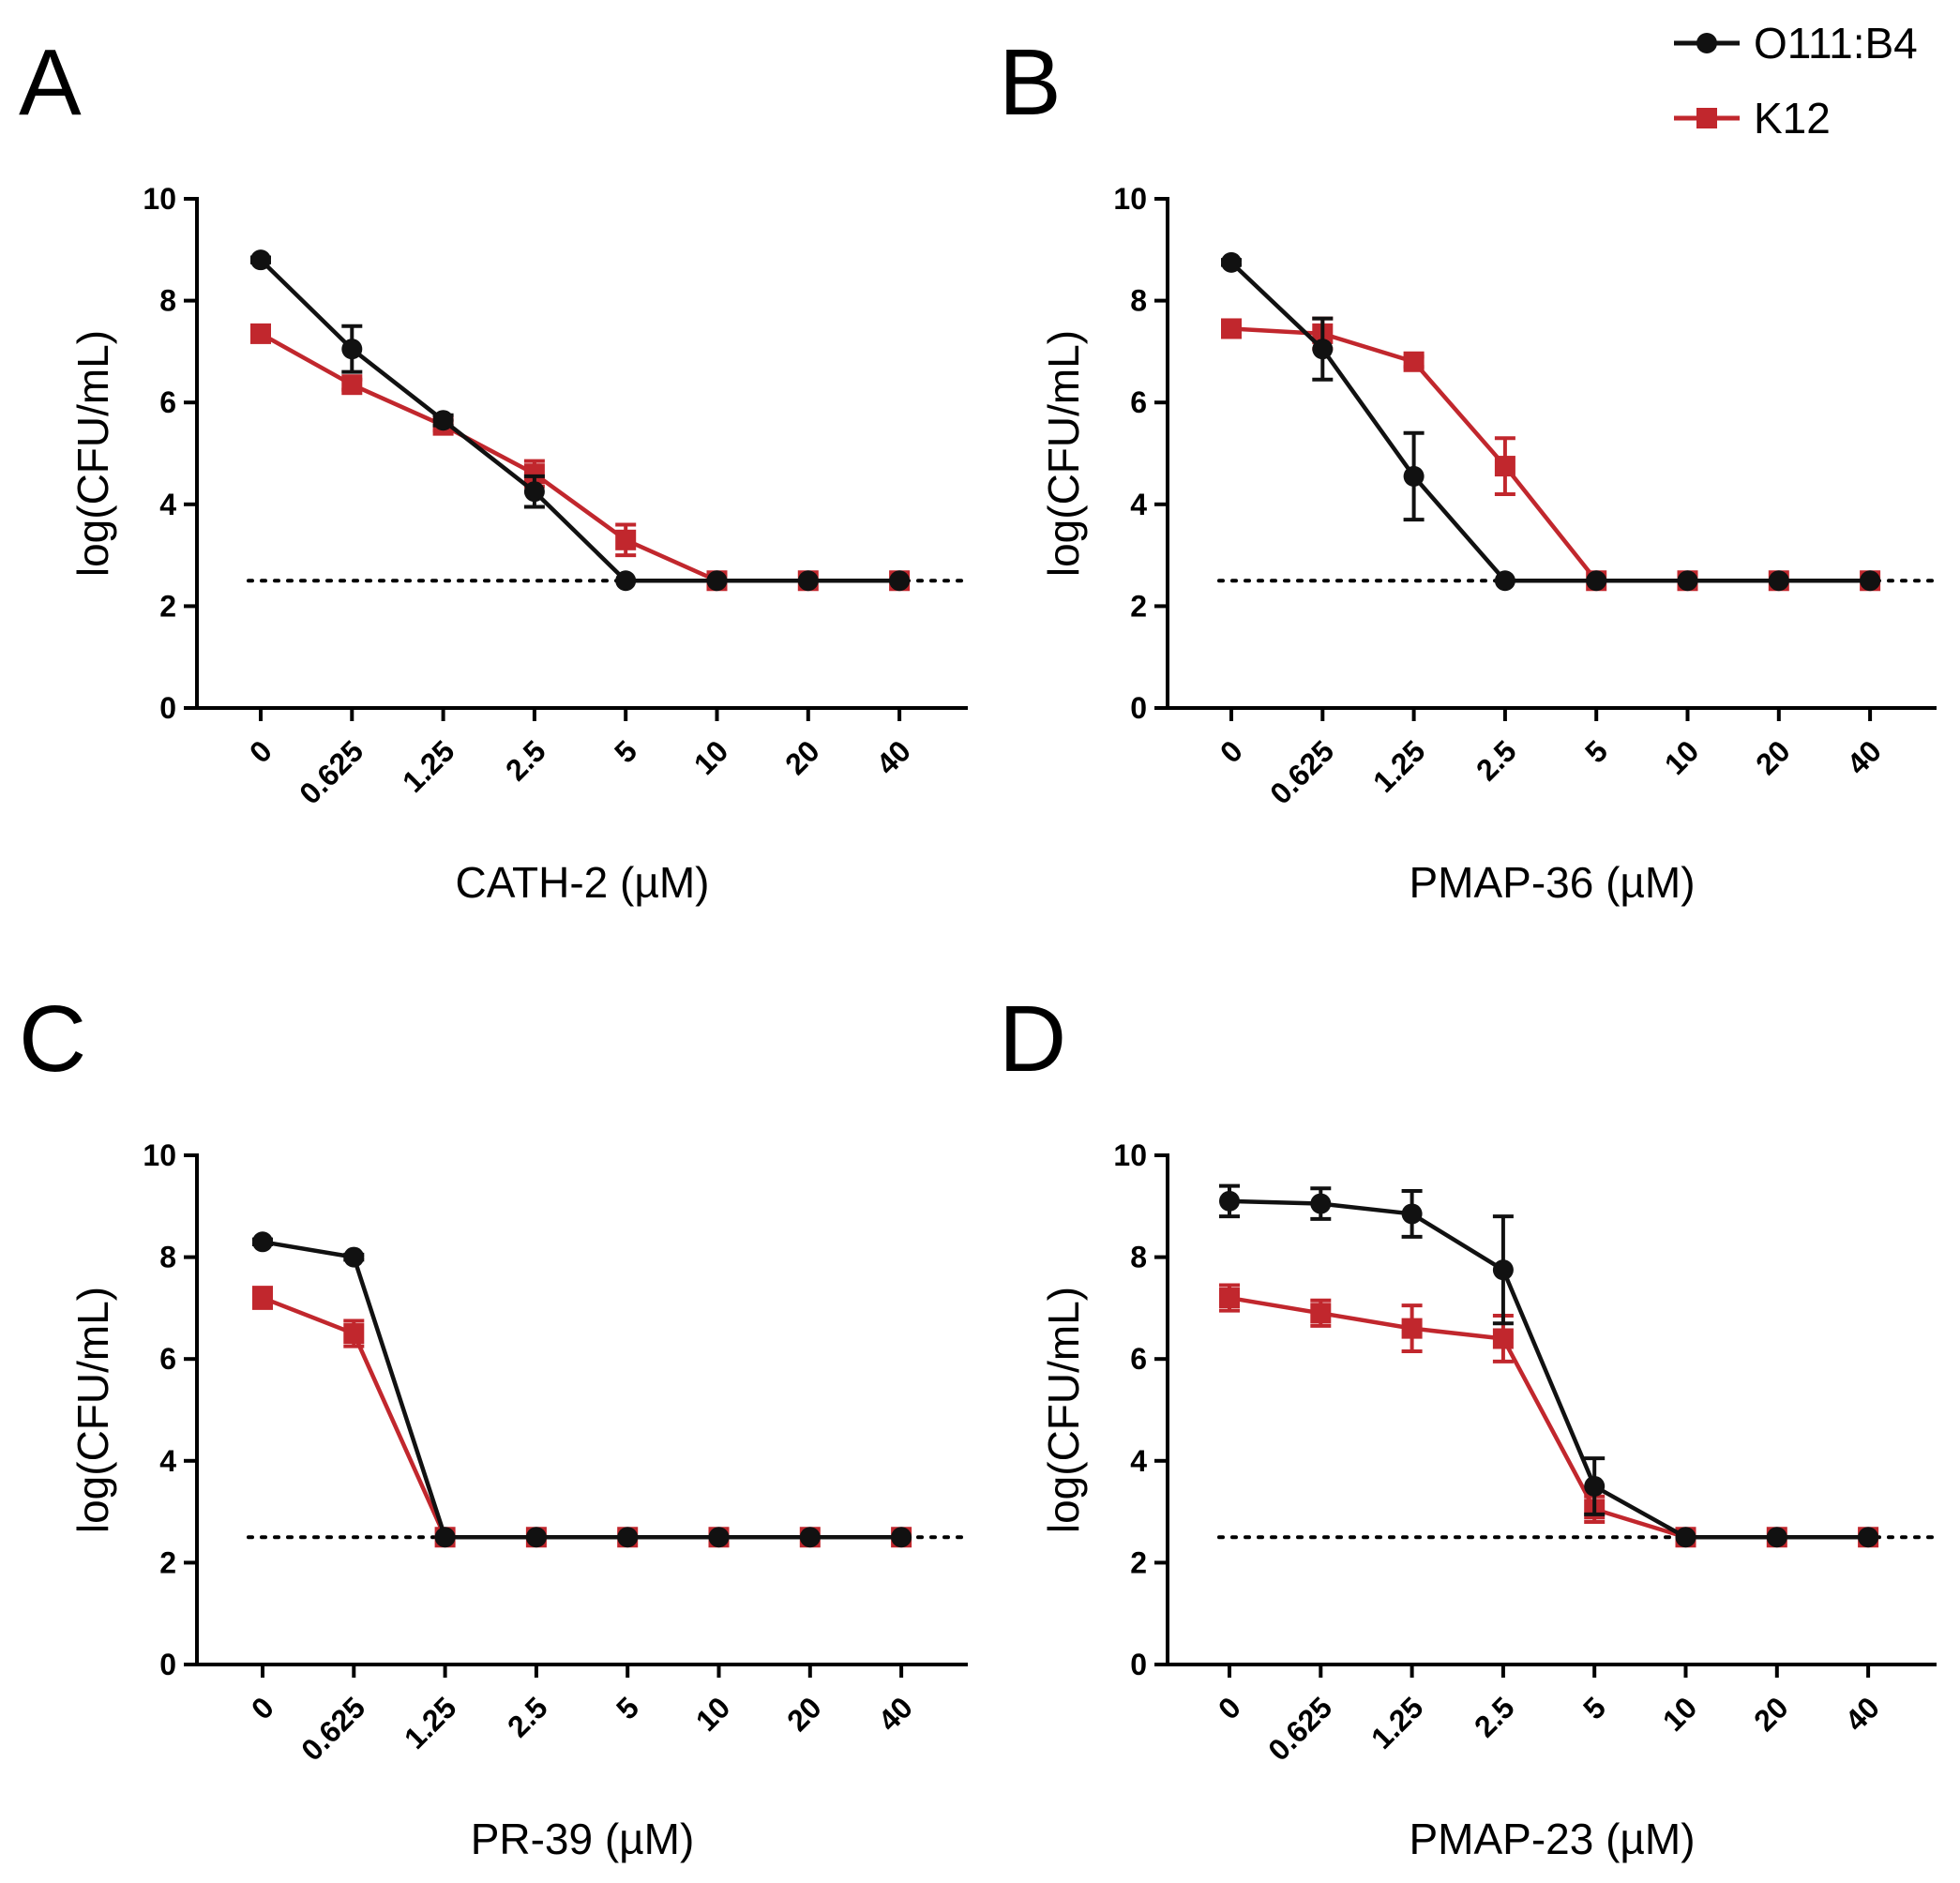  Describe the element at coordinates (583, 882) in the screenshot. I see `x-axis-title: CATH-2 (µM)` at that location.